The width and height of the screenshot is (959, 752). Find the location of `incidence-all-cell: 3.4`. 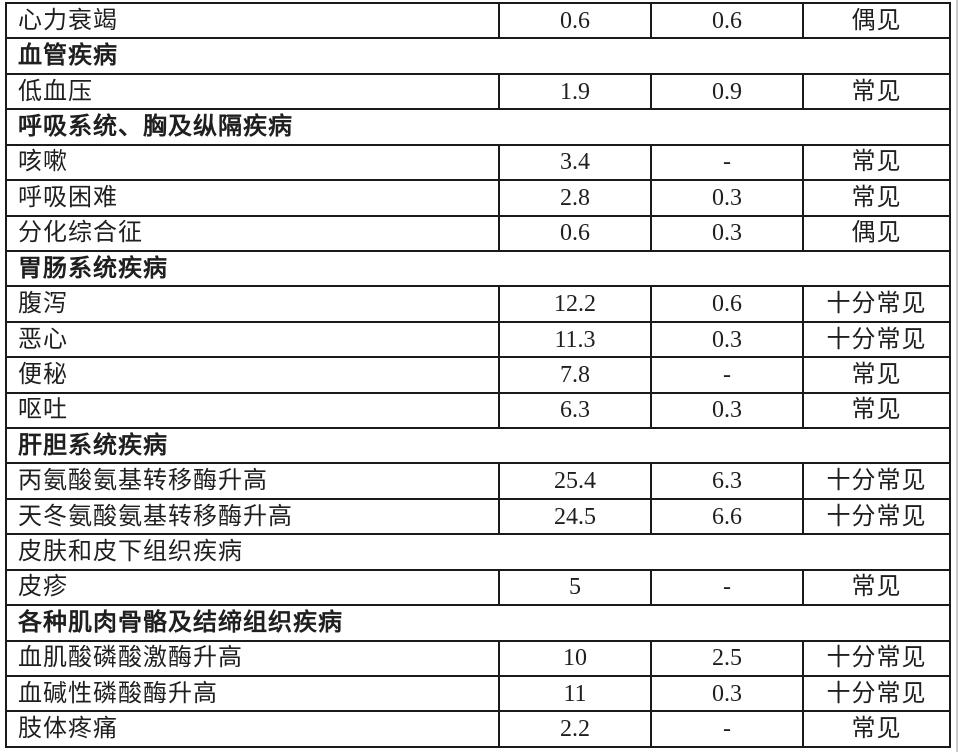

incidence-all-cell: 3.4 is located at coordinates (575, 162).